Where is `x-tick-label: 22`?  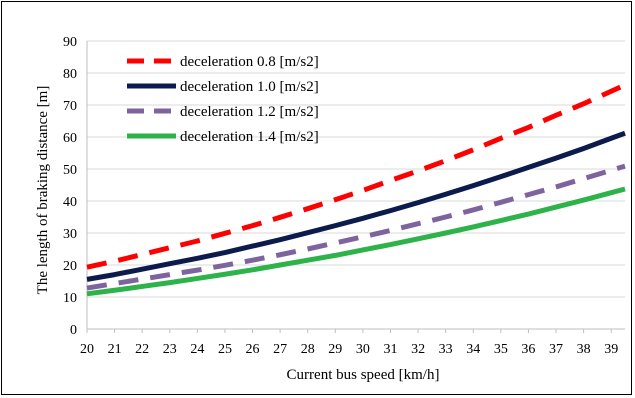 x-tick-label: 22 is located at coordinates (142, 349).